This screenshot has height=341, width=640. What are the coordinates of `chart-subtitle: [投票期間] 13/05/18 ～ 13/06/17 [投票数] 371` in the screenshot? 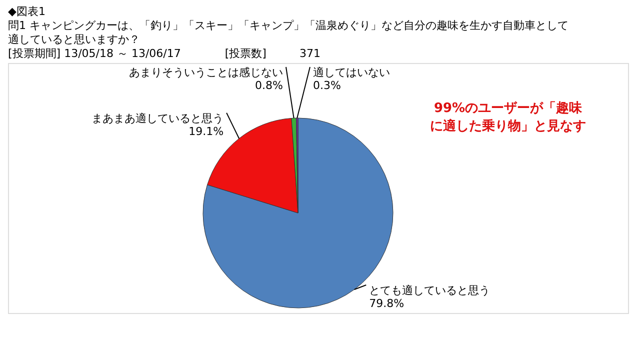 It's located at (164, 53).